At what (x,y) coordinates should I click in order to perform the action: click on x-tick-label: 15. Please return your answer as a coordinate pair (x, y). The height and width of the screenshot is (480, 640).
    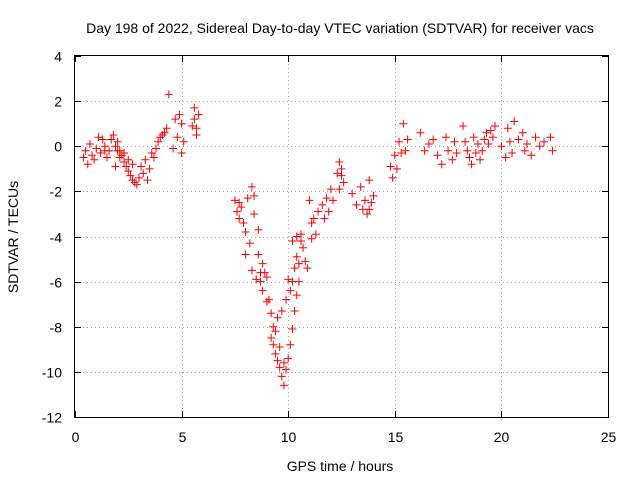
    Looking at the image, I should click on (396, 437).